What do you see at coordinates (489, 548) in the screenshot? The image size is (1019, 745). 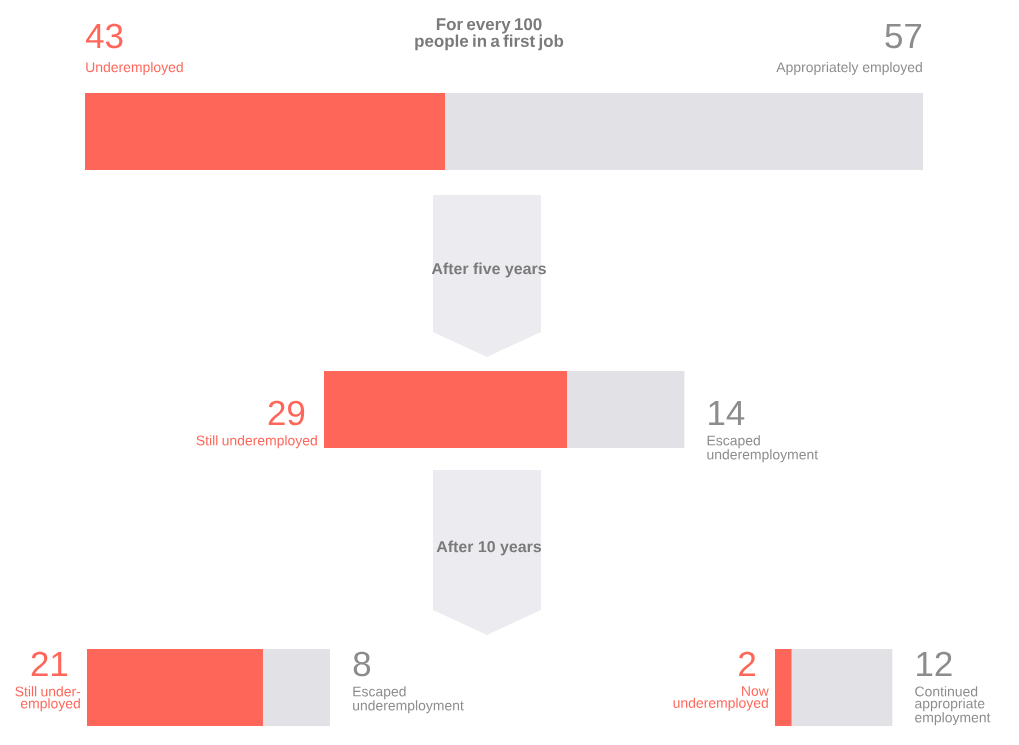 I see `text: After 10 years` at bounding box center [489, 548].